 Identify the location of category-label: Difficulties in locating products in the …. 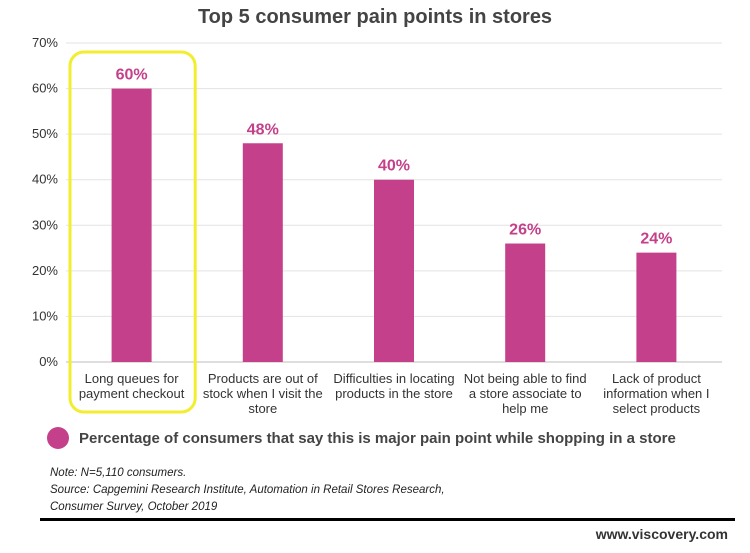
(393, 386).